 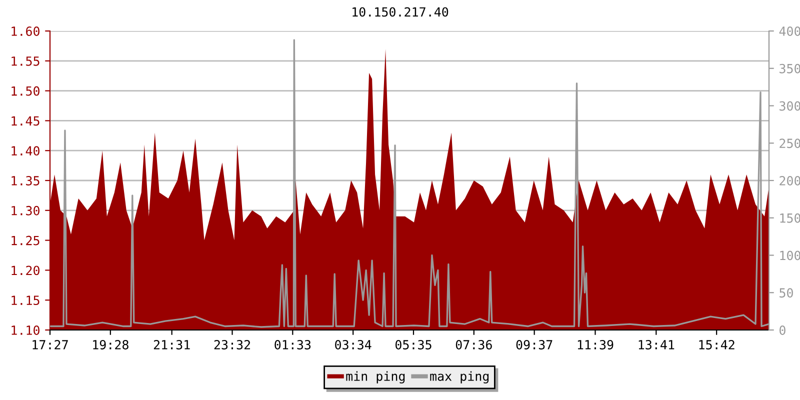 I want to click on chart-title: 10.150.217.40, so click(x=400, y=12).